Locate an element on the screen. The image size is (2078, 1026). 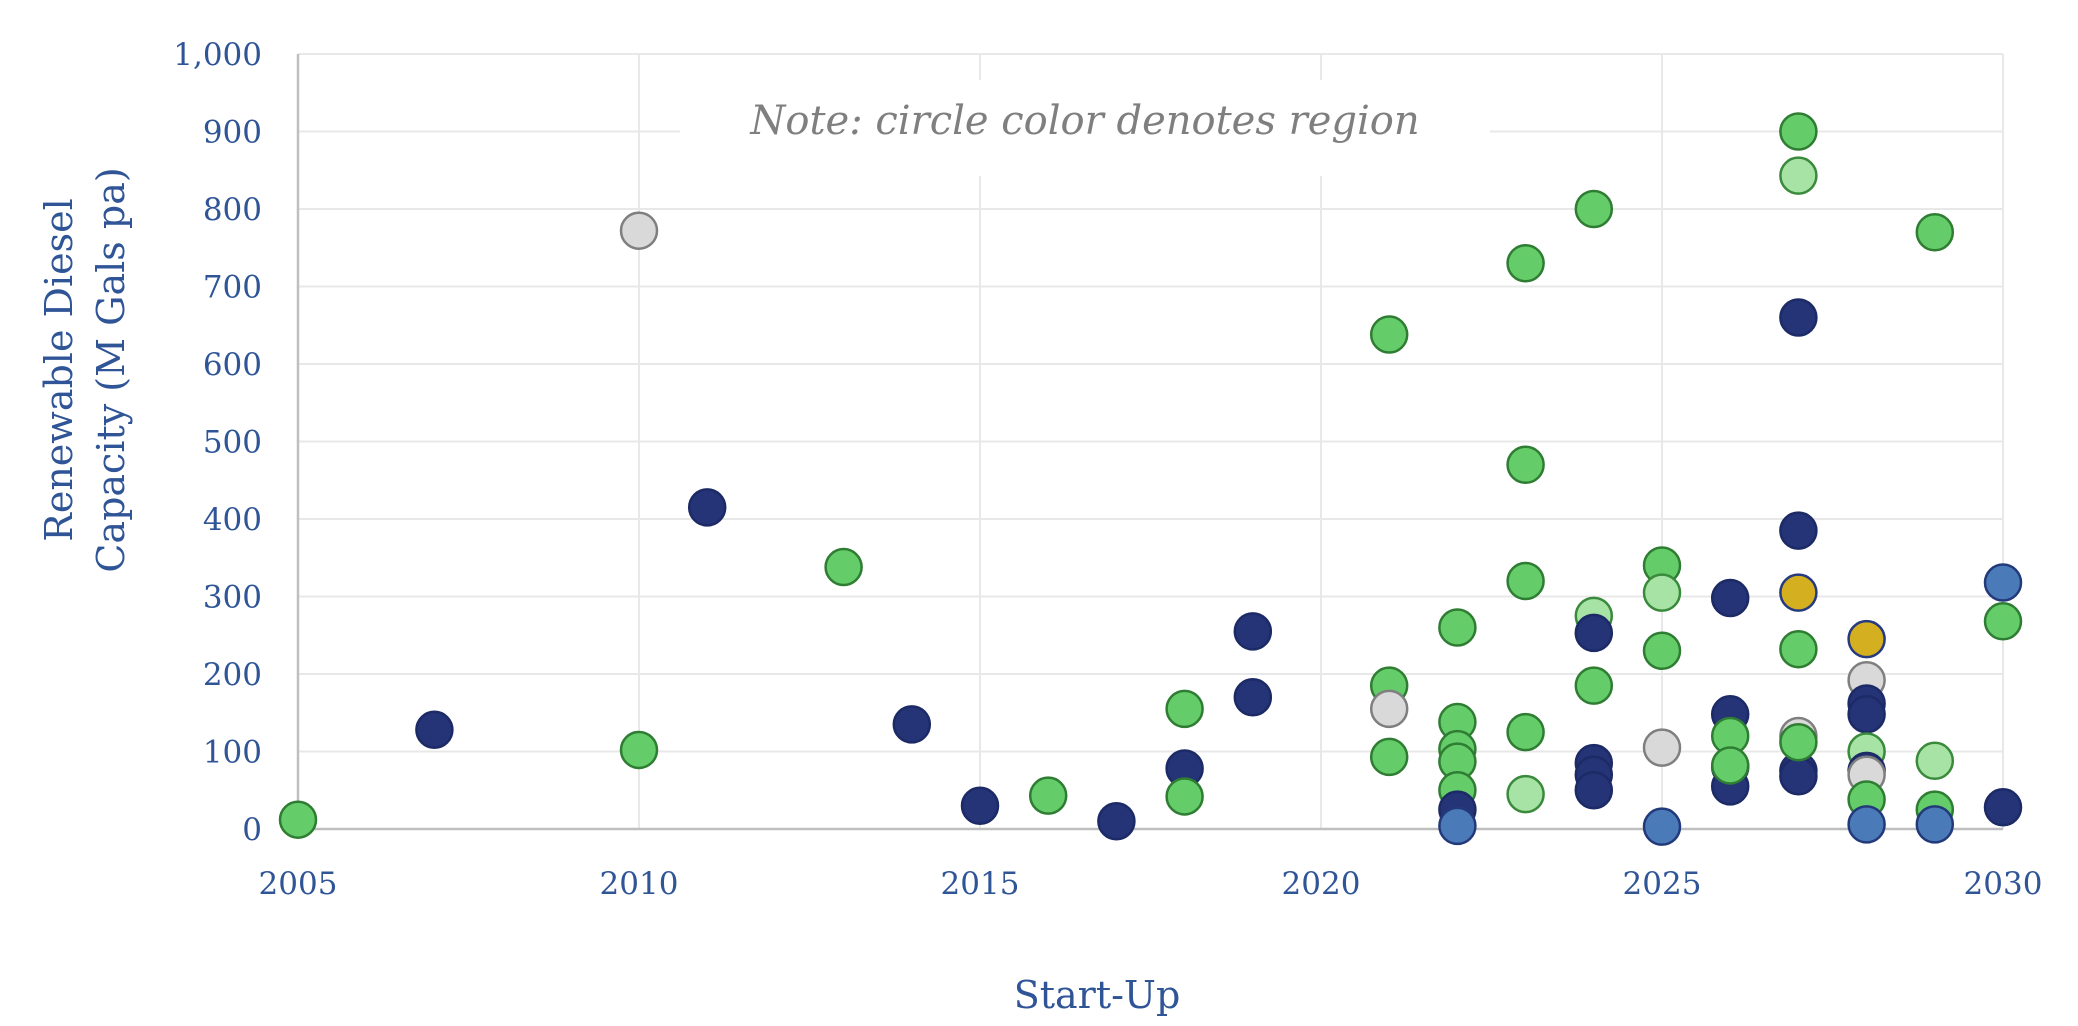
y-tick-label: 700 is located at coordinates (232, 288).